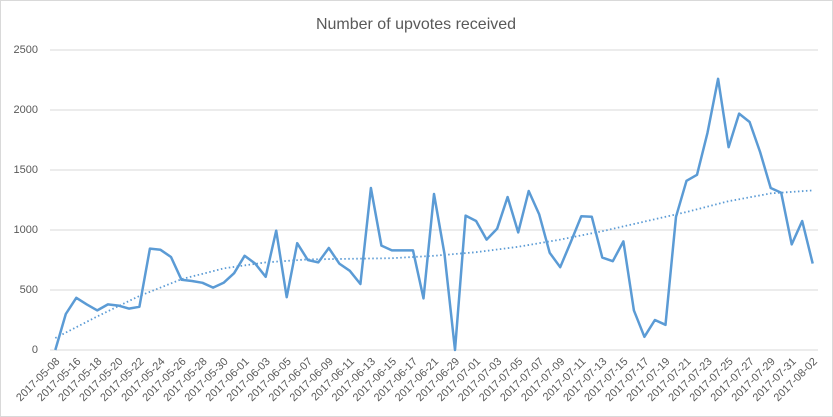 The image size is (833, 417). I want to click on y-tick-label: 1000, so click(26, 230).